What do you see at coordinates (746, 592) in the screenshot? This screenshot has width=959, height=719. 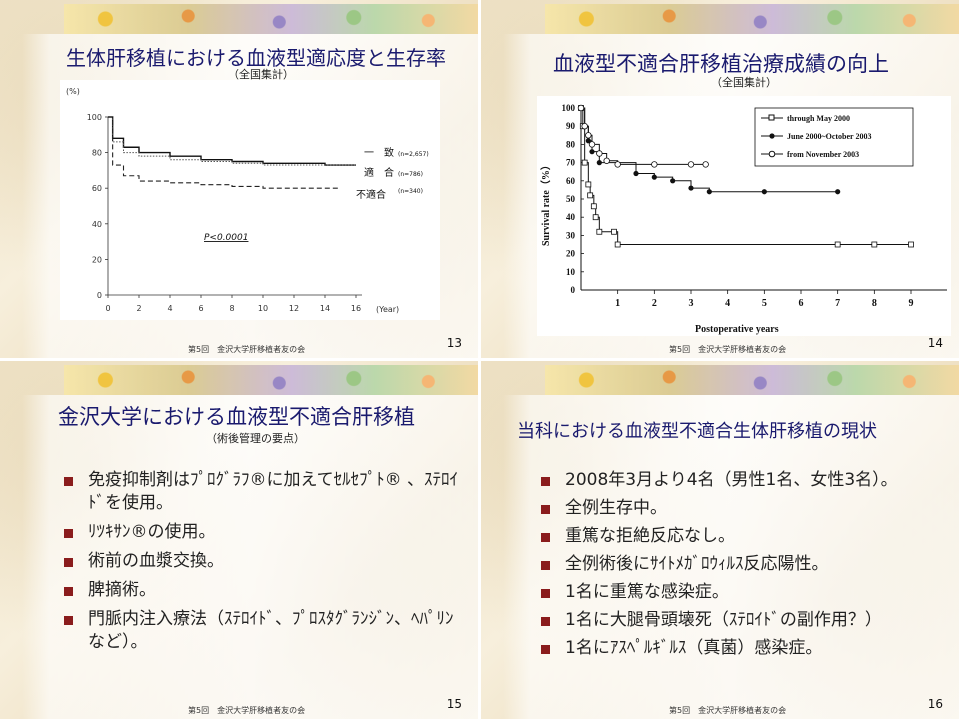 I see `bullet-item: 1名に重篤な感染症。` at bounding box center [746, 592].